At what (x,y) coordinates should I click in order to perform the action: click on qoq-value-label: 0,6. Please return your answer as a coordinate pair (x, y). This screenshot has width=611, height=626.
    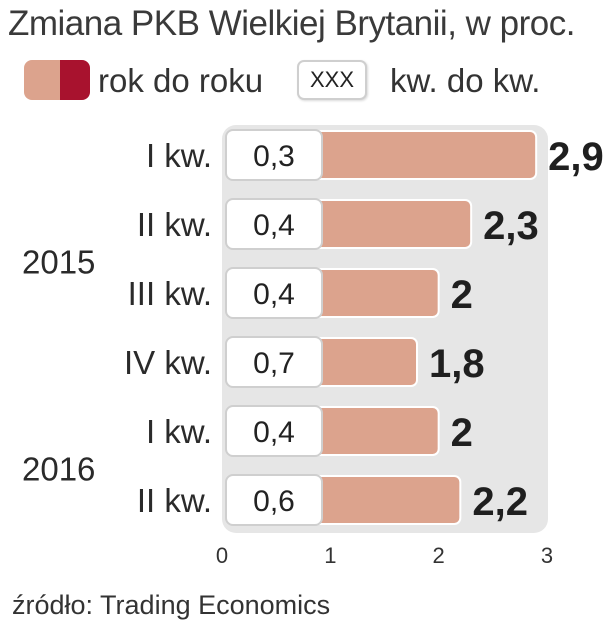
    Looking at the image, I should click on (274, 501).